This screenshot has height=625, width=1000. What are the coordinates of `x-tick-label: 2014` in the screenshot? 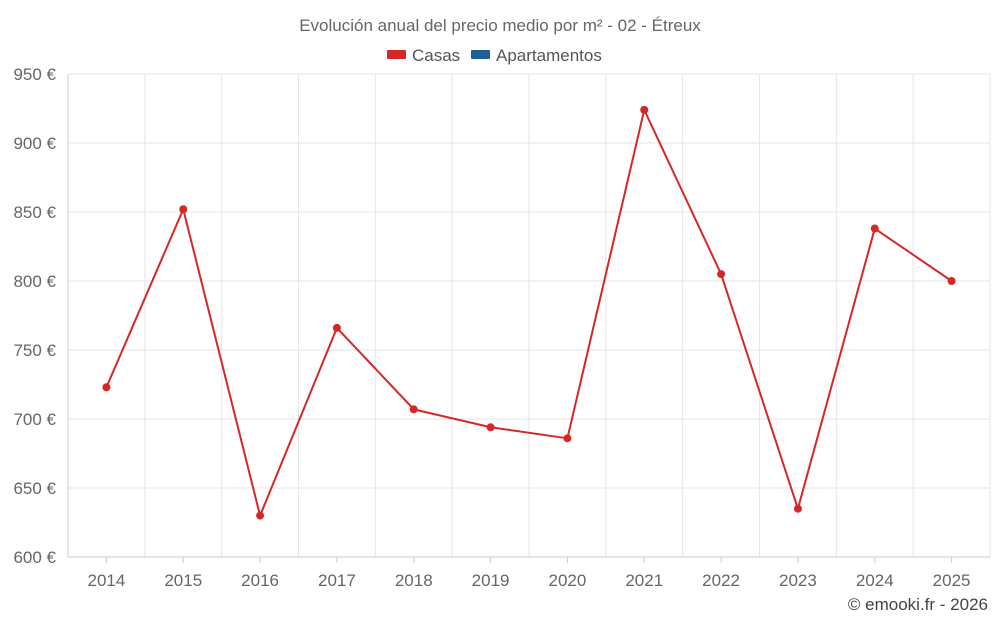 It's located at (107, 580).